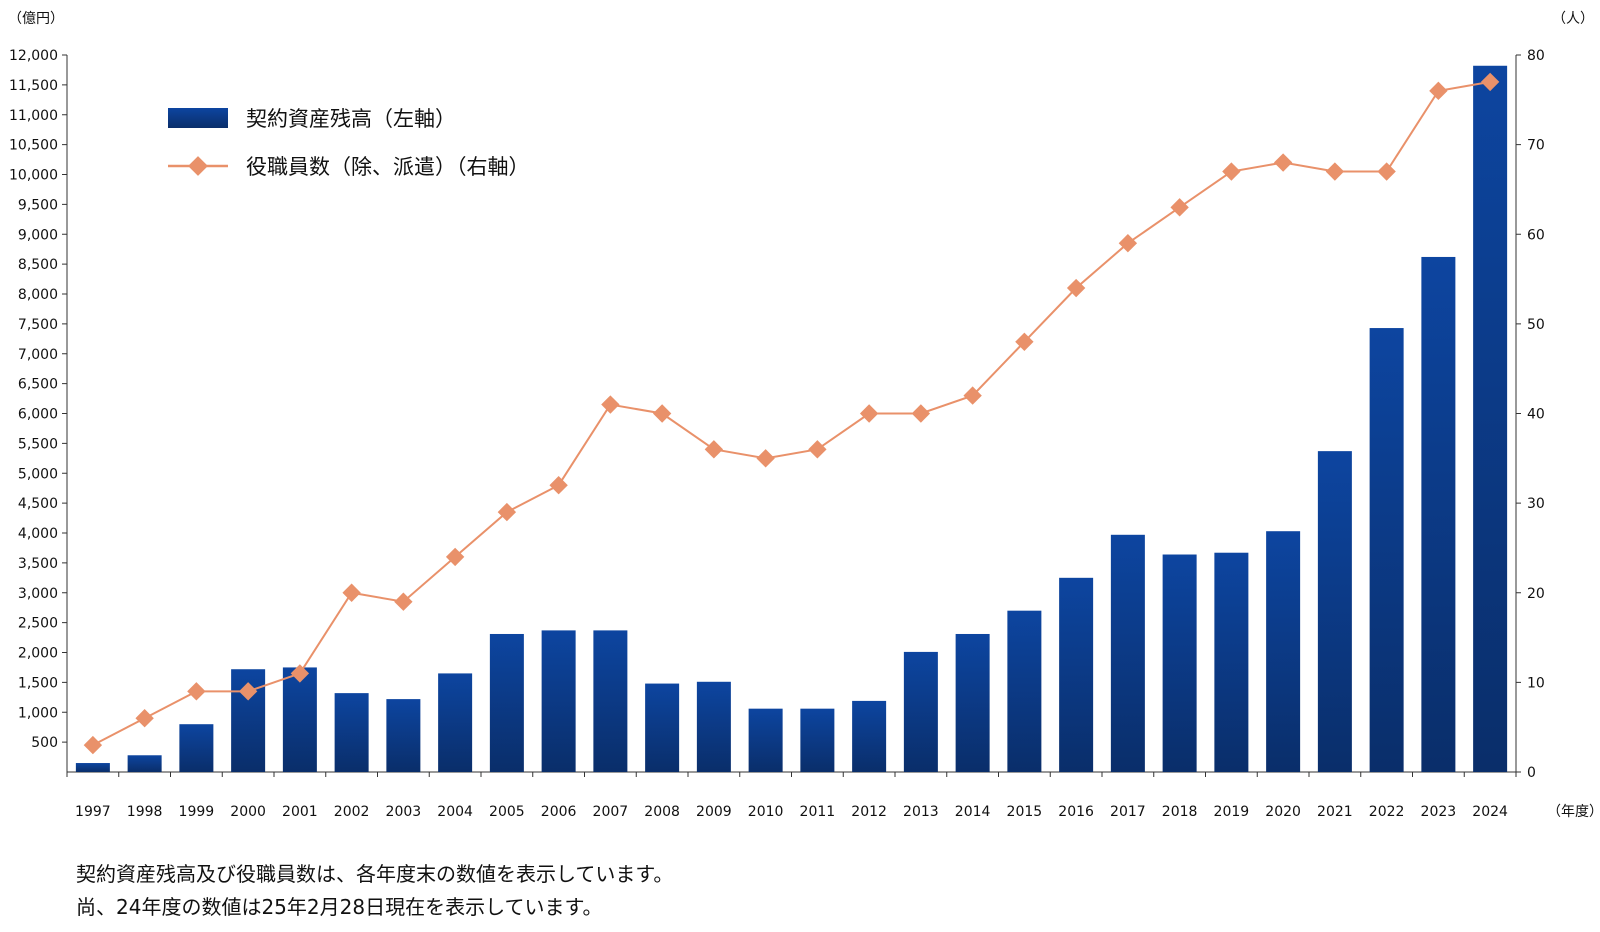  What do you see at coordinates (1231, 662) in the screenshot?
I see `bar-2019` at bounding box center [1231, 662].